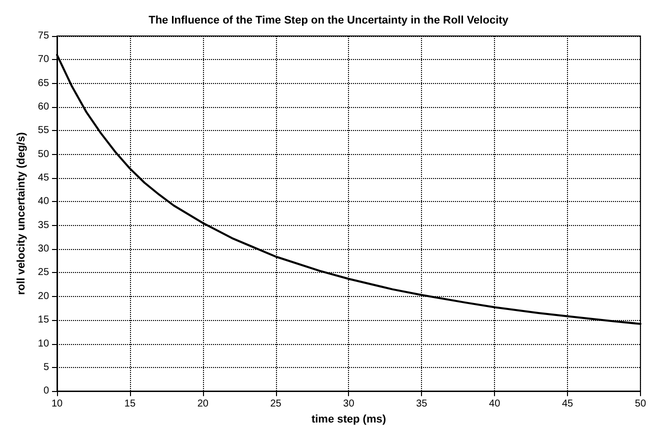  Describe the element at coordinates (495, 404) in the screenshot. I see `x-tick-label: 40` at that location.